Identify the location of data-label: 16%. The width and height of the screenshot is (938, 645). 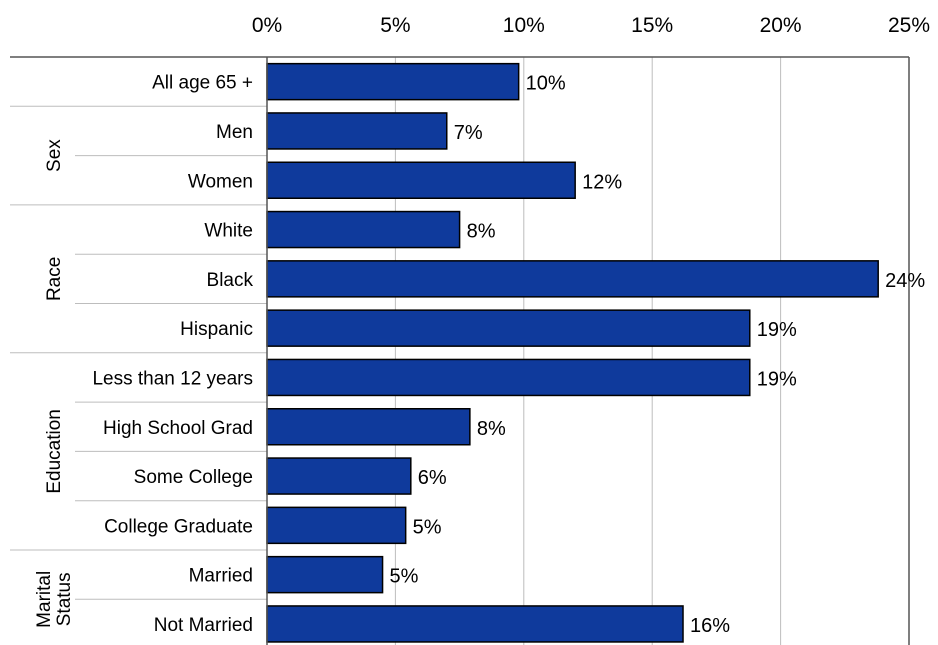
(710, 626).